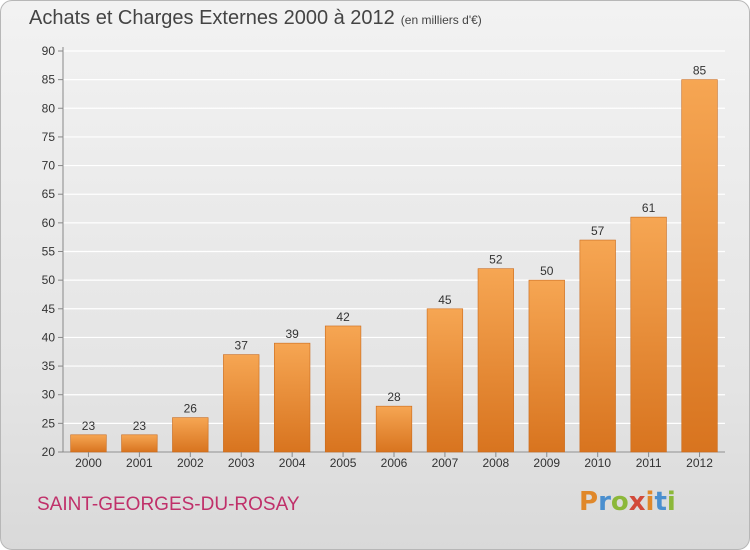 Image resolution: width=750 pixels, height=550 pixels. What do you see at coordinates (49, 51) in the screenshot?
I see `y-tick-label: 90` at bounding box center [49, 51].